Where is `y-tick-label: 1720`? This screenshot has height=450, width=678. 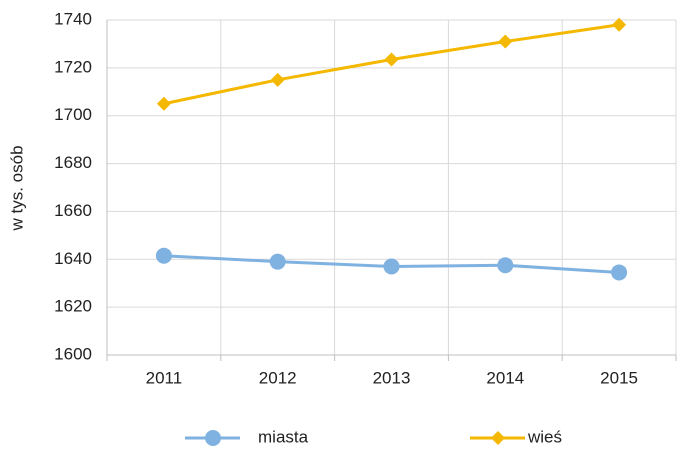
y-tick-label: 1720 is located at coordinates (73, 66).